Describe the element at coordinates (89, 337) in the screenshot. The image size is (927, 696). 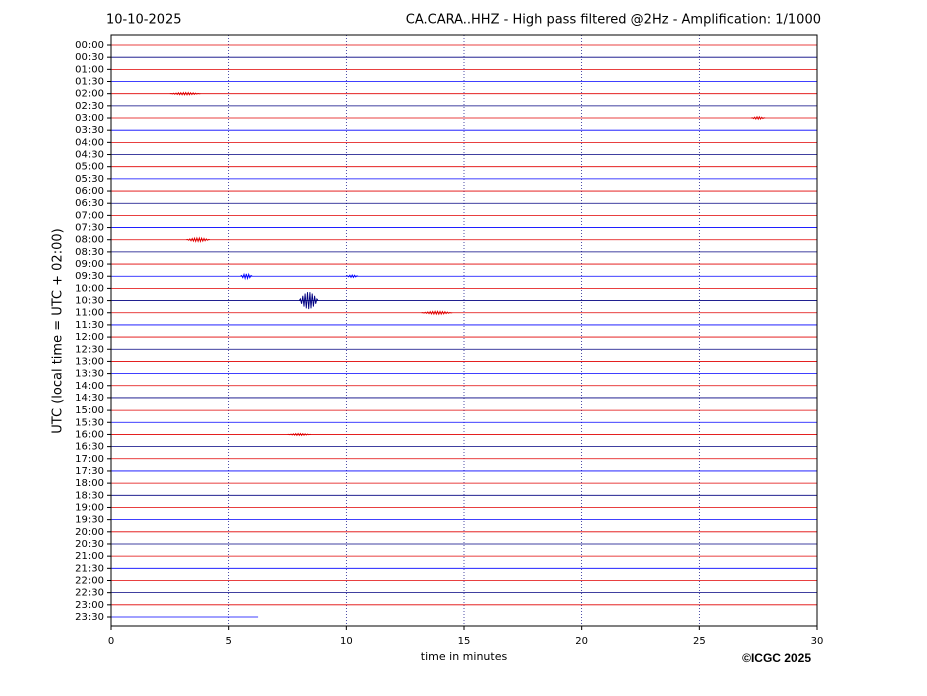
I see `y-tick-label: 12:00` at that location.